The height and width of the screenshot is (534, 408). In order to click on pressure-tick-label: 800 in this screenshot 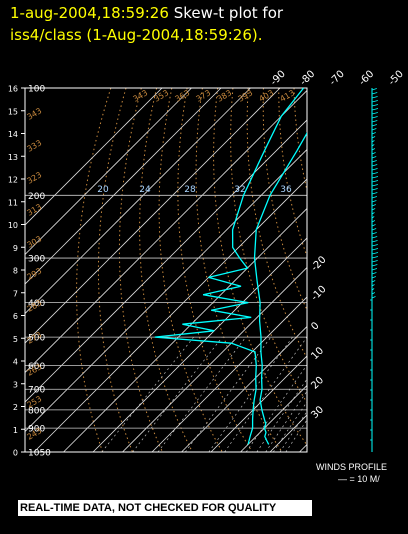, I will do `click(36, 411)`.